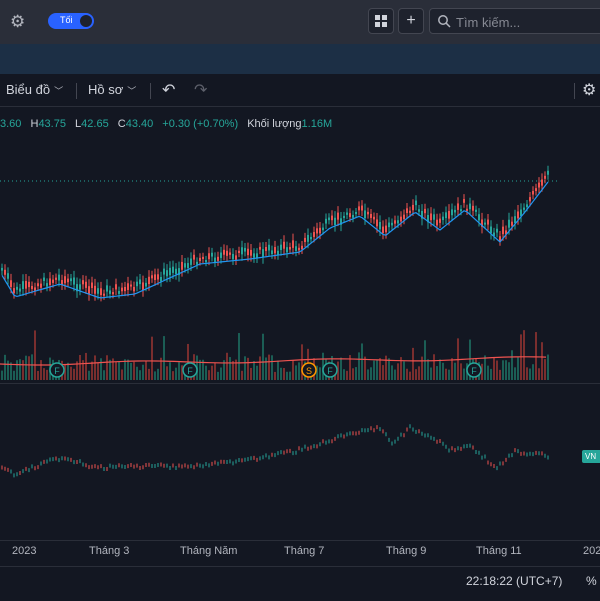 This screenshot has height=601, width=600. I want to click on high-key: H, so click(34, 124).